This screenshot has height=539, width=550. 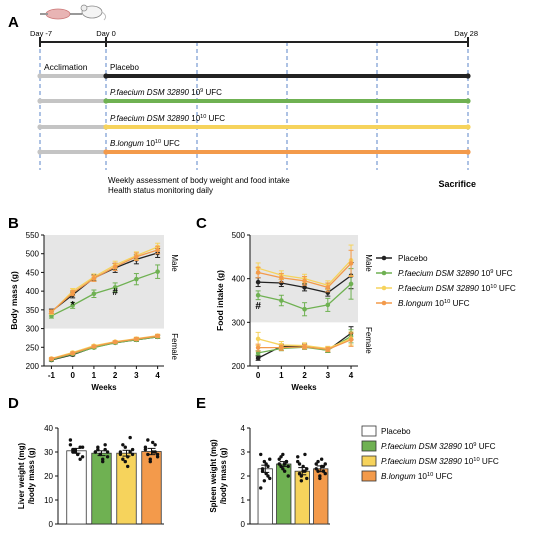 What do you see at coordinates (26, 476) in the screenshot?
I see `y-axis-label: Liver weight (mg)/body mass (g)` at bounding box center [26, 476].